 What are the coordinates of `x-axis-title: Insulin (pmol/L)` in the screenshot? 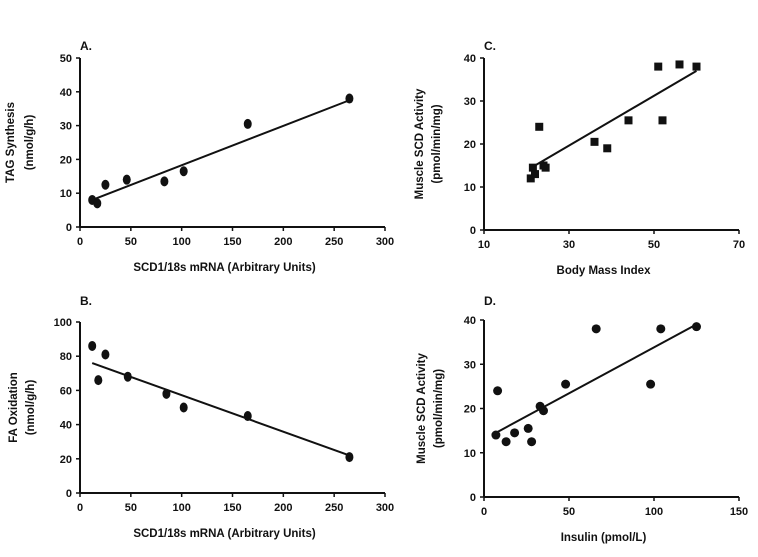 It's located at (604, 538).